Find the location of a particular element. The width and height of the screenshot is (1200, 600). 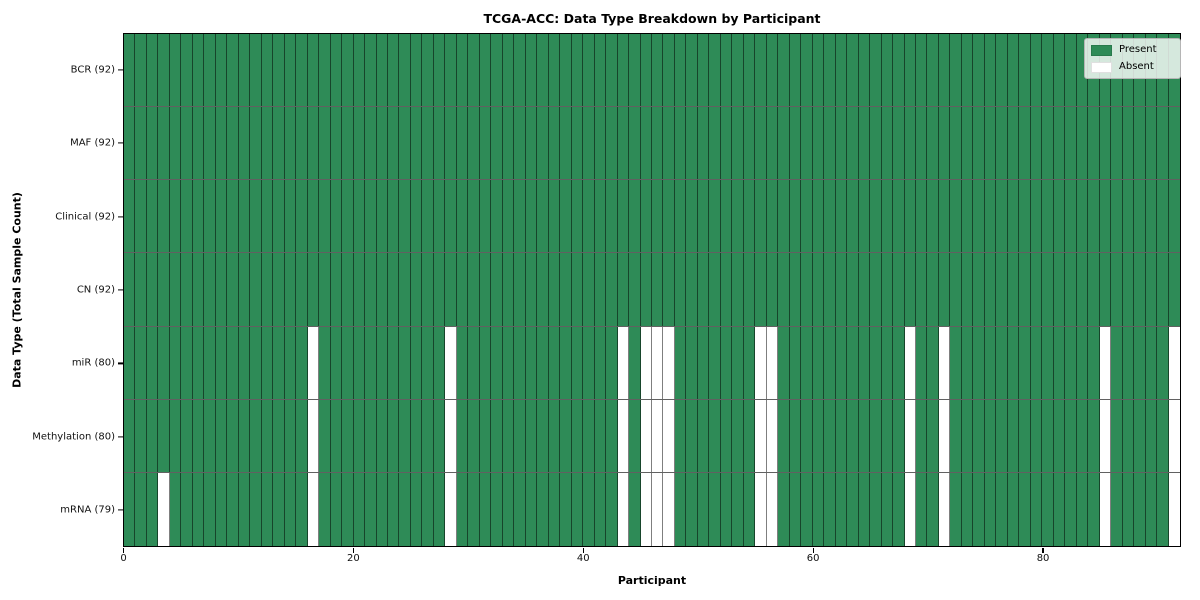

data-type-row is located at coordinates (652, 217).